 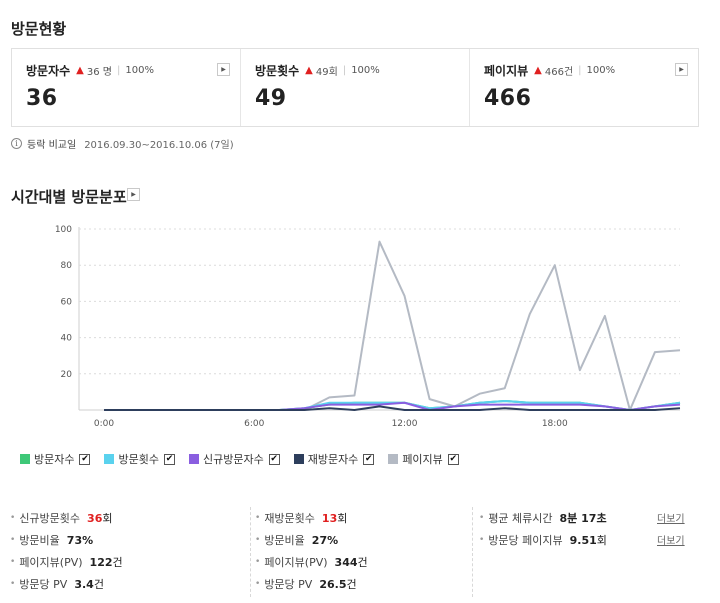 What do you see at coordinates (99, 72) in the screenshot?
I see `summary-delta: 36 명` at bounding box center [99, 72].